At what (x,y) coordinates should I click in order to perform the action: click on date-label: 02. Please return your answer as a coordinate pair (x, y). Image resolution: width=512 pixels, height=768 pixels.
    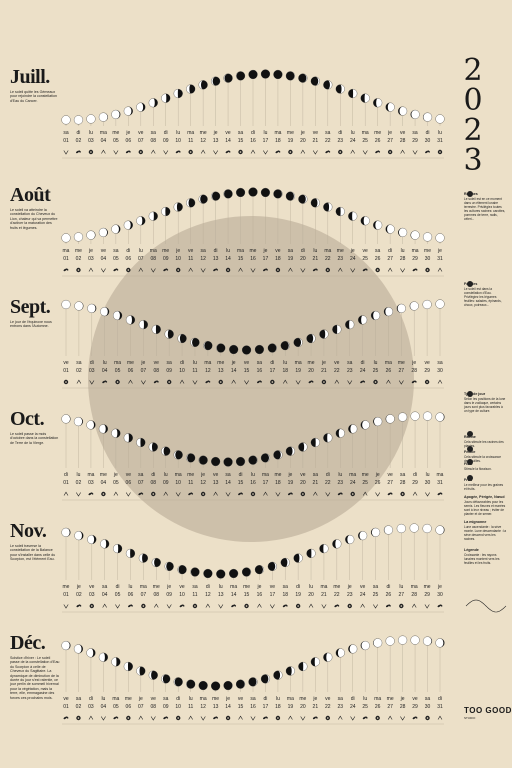
    Looking at the image, I should click on (79, 595).